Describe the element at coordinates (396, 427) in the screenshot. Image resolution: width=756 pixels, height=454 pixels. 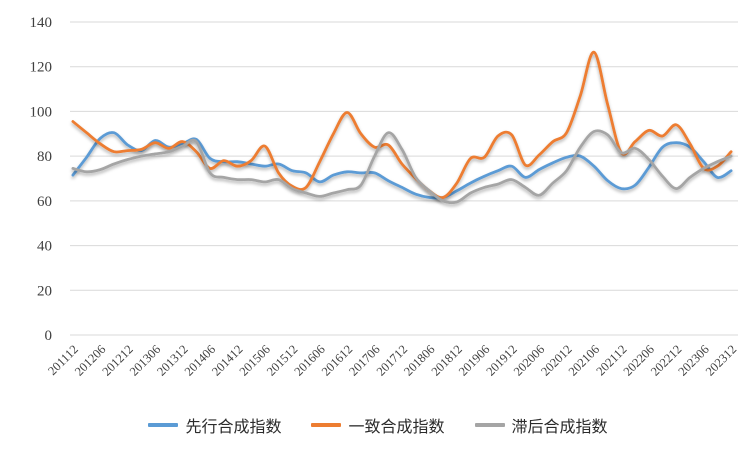
I see `legend-label: 一致合成指数` at that location.